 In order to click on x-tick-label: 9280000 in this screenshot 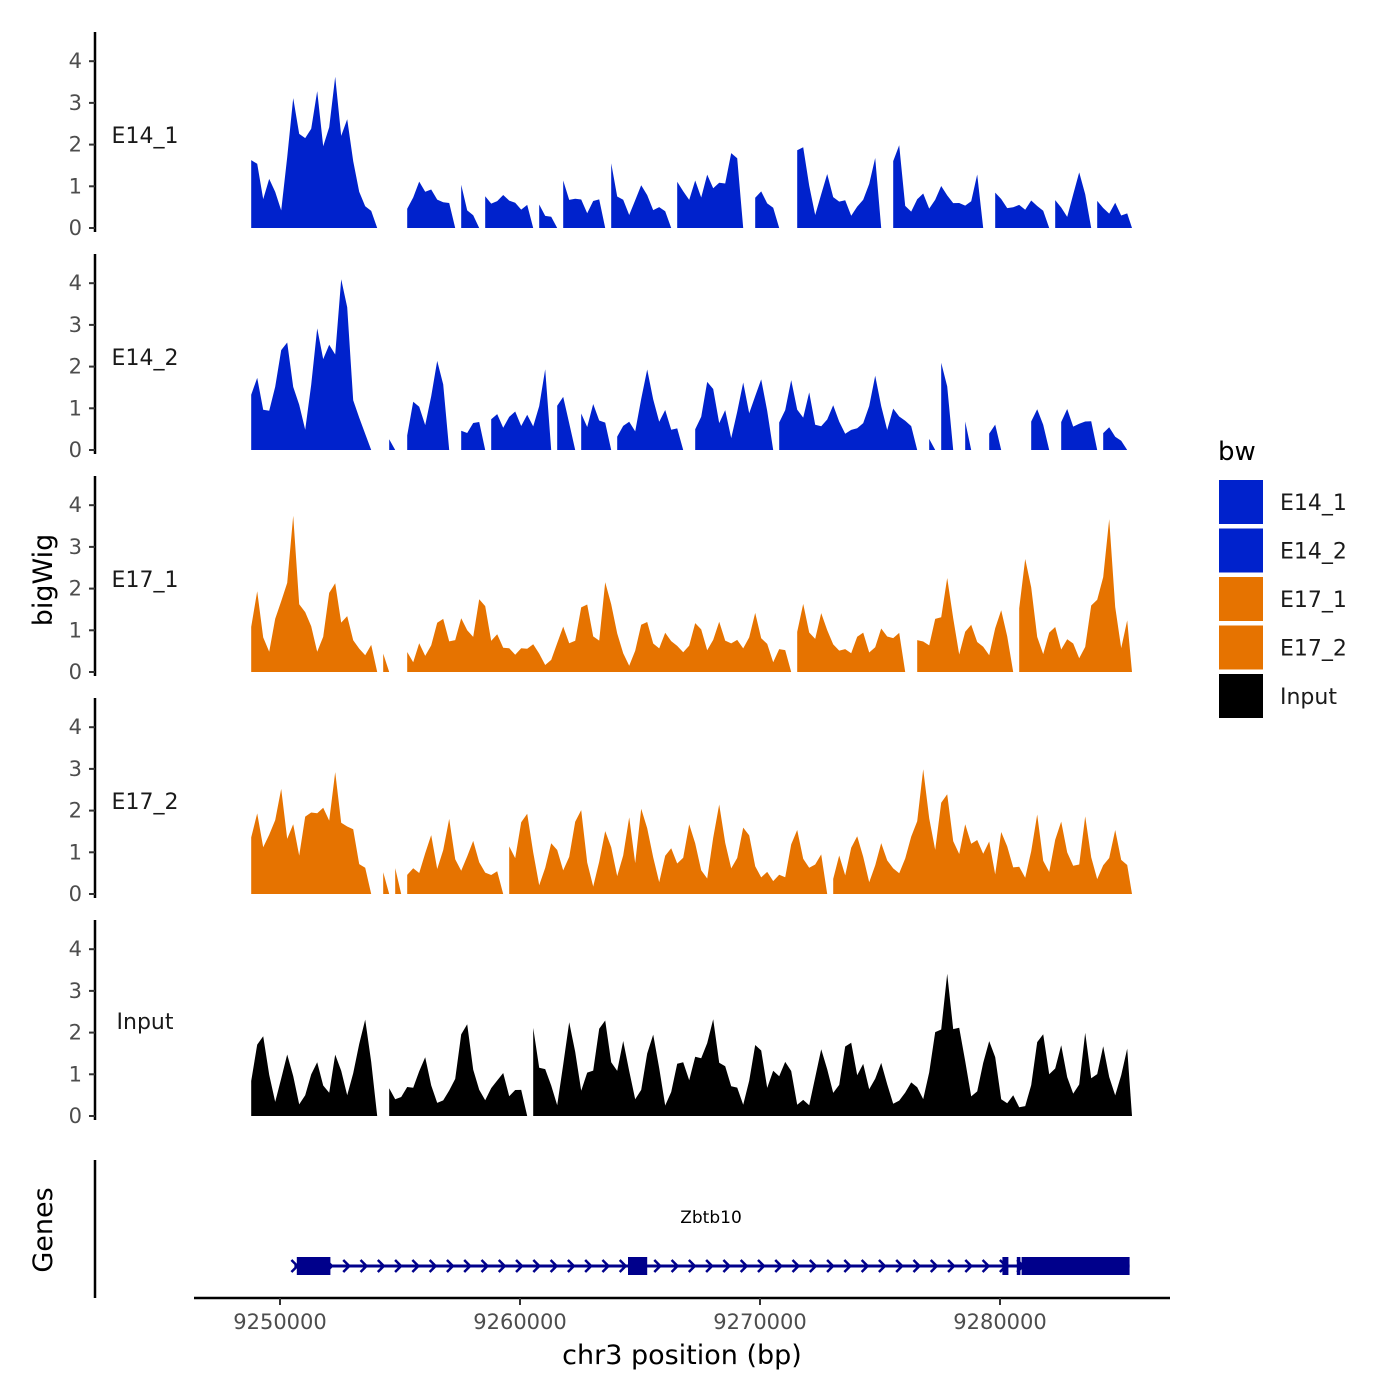, I will do `click(1000, 1322)`.